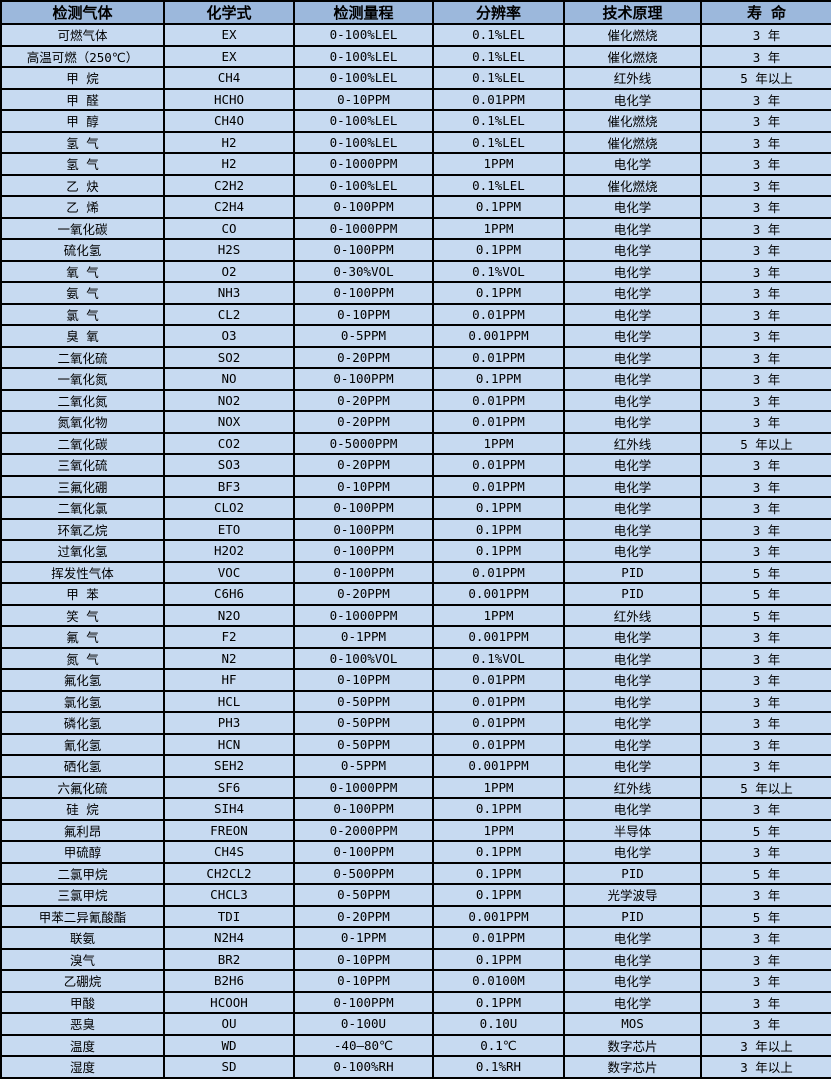 This screenshot has height=1079, width=831. Describe the element at coordinates (415, 486) in the screenshot. I see `table-row: 三氟化硼 BF3 0-10PPM 0.01PPM 电化学 3 年` at that location.